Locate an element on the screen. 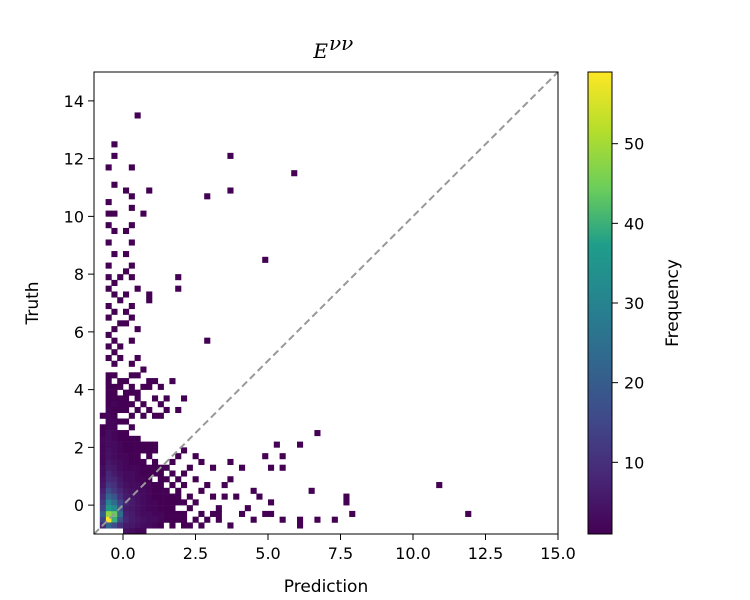  colorbar-gradient is located at coordinates (600, 303).